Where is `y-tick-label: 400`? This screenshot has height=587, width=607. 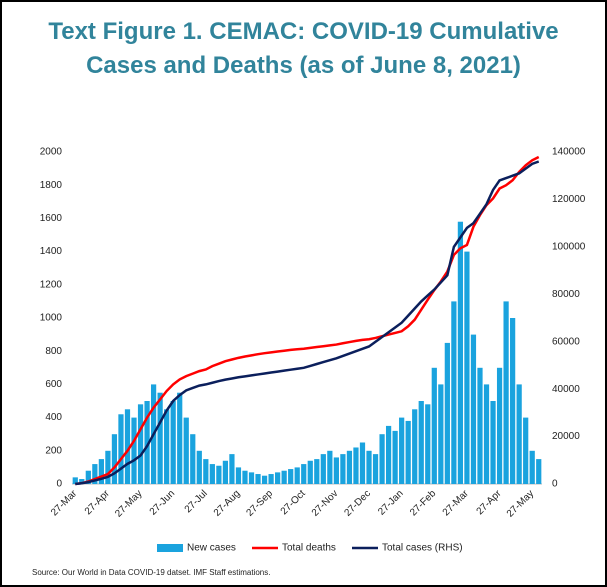
y-tick-label: 400 is located at coordinates (53, 417).